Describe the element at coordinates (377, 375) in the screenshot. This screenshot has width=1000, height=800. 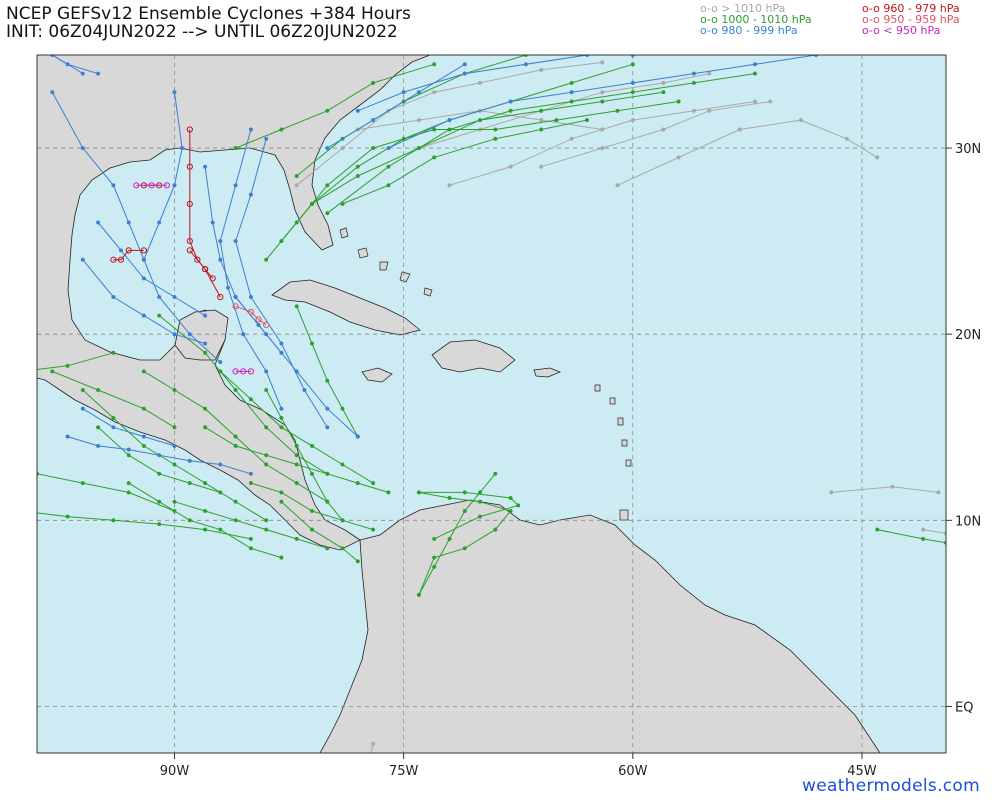
I see `jamaica` at that location.